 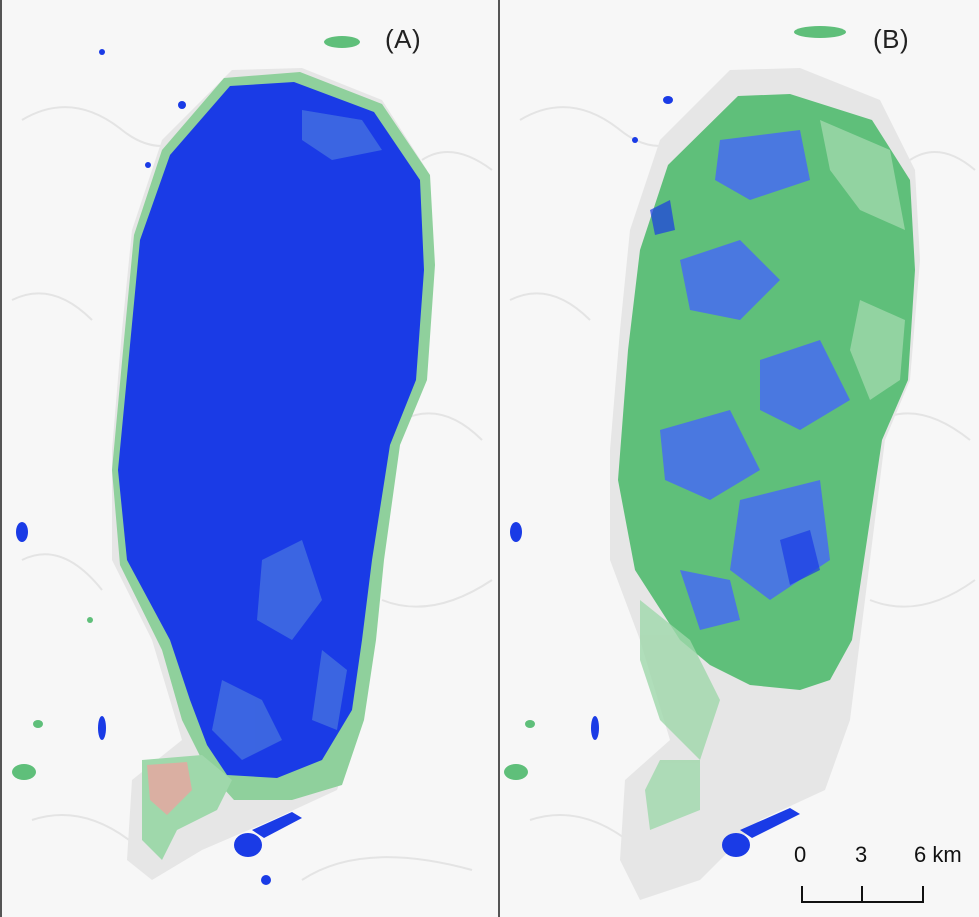 What do you see at coordinates (169, 788) in the screenshot?
I see `south-delta-bare` at bounding box center [169, 788].